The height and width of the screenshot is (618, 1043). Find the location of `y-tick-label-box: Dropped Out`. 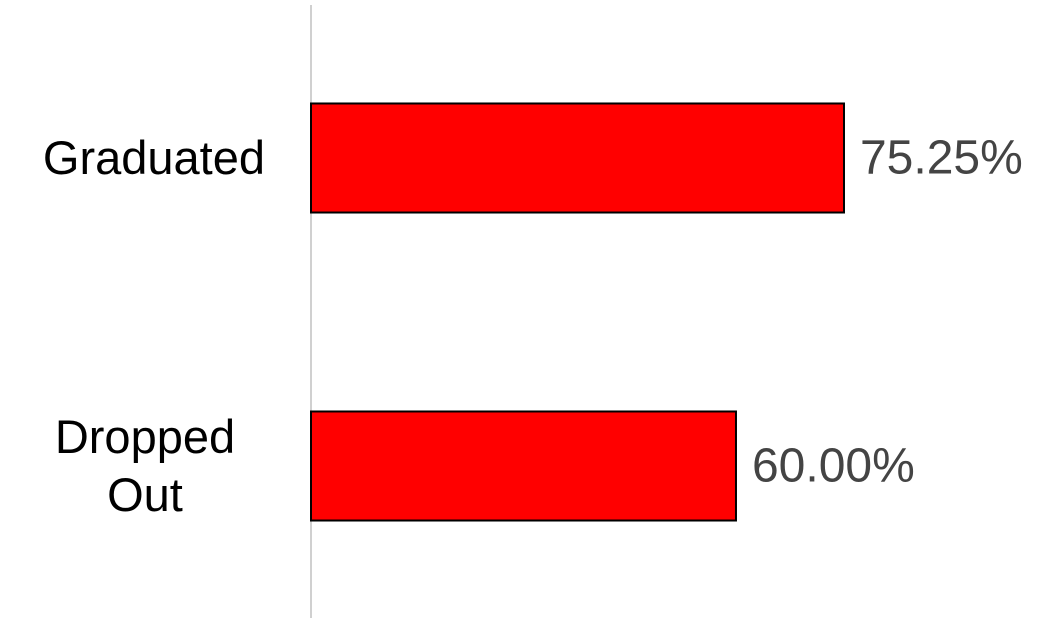

y-tick-label-box: Dropped Out is located at coordinates (132, 466).